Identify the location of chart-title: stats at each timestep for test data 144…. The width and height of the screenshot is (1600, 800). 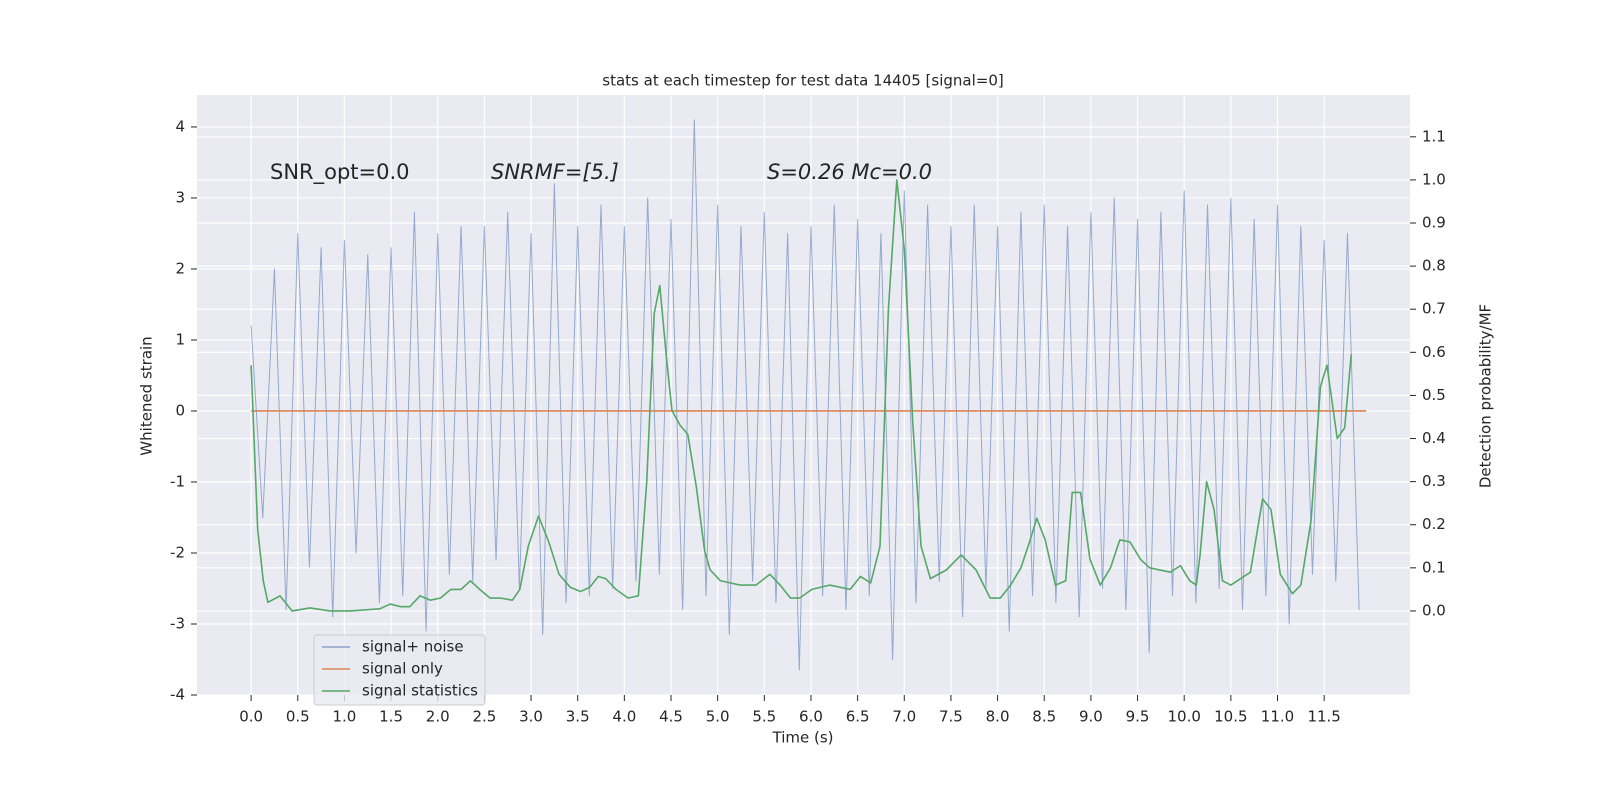
(802, 81).